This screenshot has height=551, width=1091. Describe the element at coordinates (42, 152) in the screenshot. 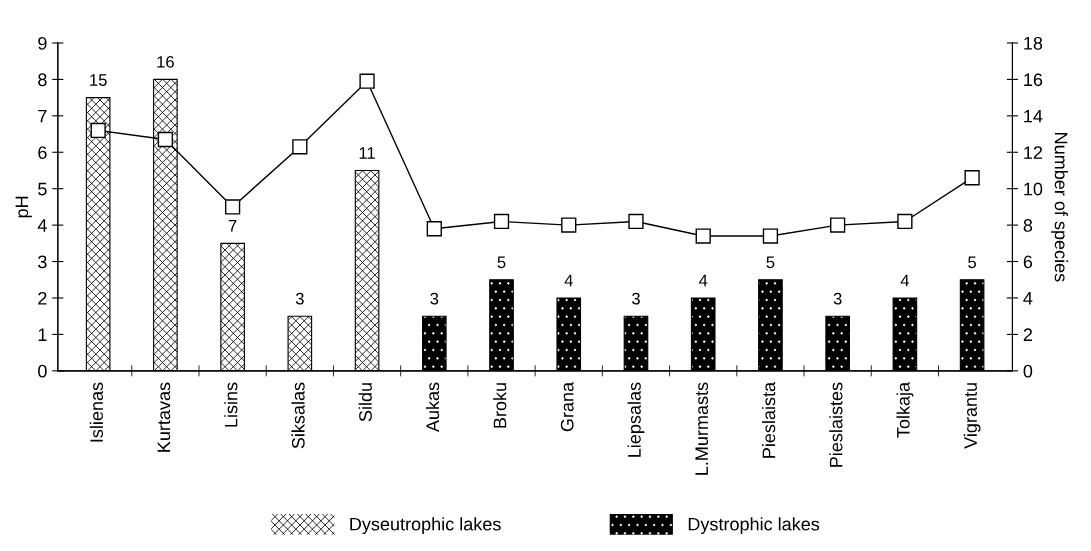

I see `y-tick-label: 6` at that location.